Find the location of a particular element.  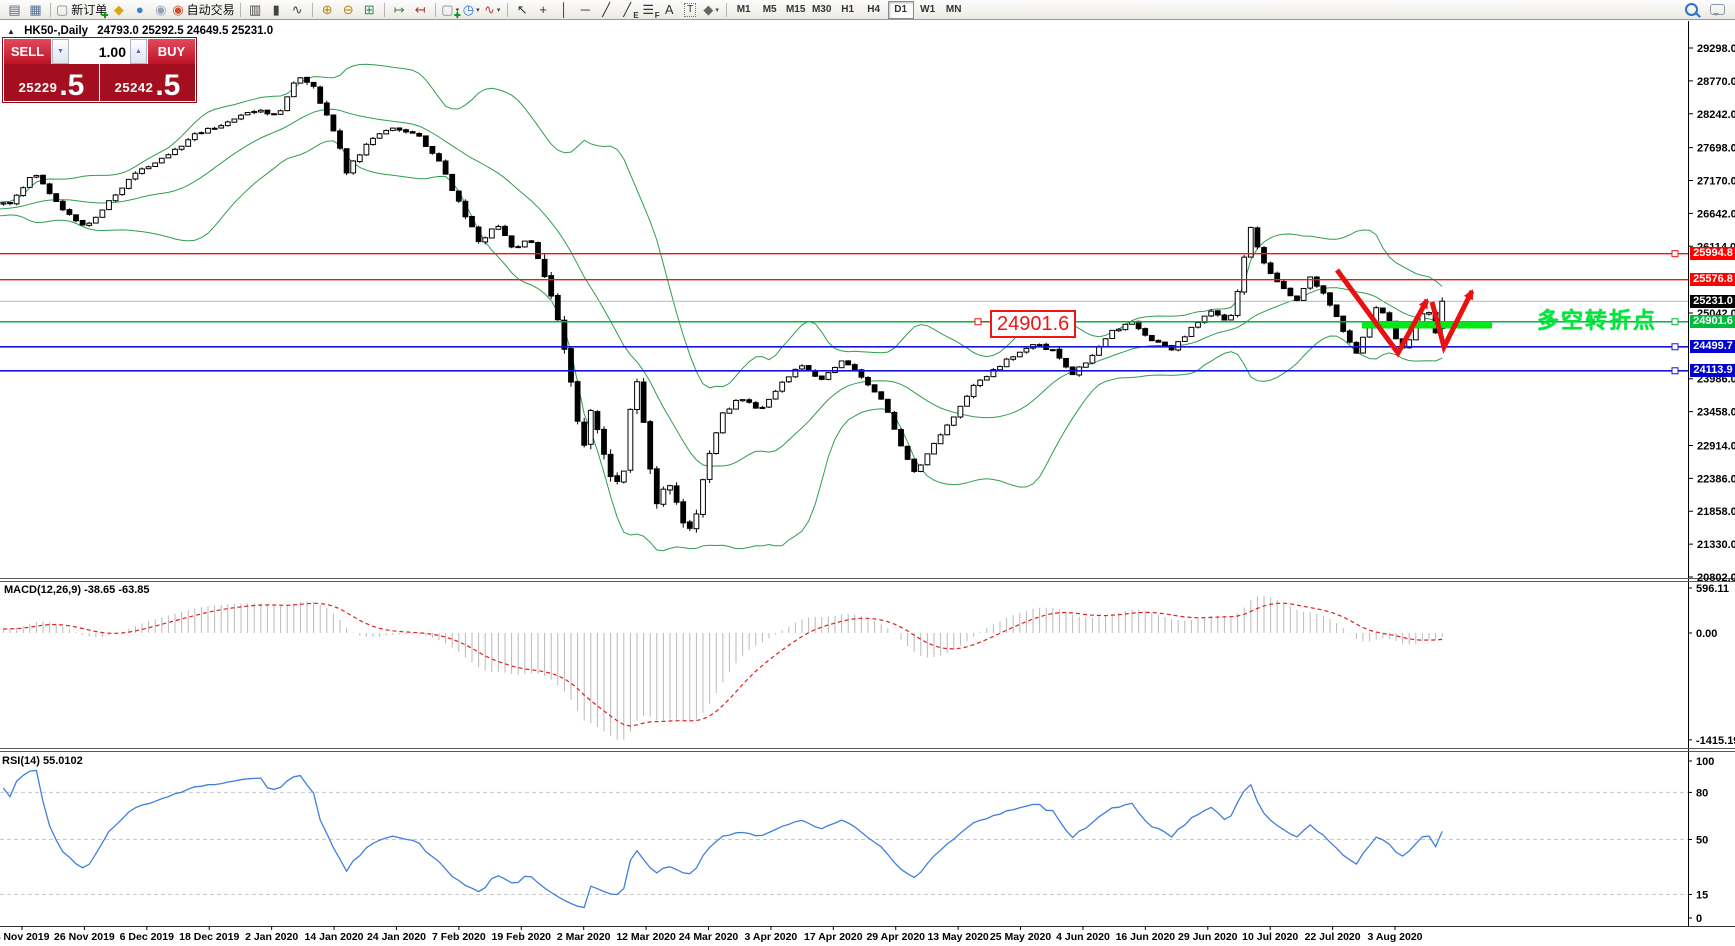

market-watch-icon: ▤ is located at coordinates (14, 9).